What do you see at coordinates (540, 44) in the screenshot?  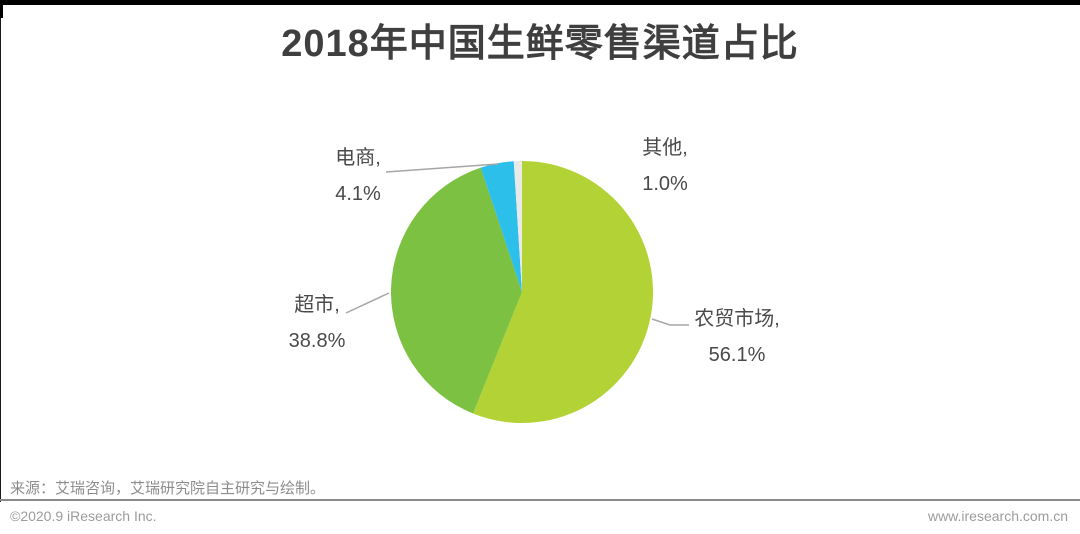 I see `chart-title: 2018年中国生鲜零售渠道占比` at bounding box center [540, 44].